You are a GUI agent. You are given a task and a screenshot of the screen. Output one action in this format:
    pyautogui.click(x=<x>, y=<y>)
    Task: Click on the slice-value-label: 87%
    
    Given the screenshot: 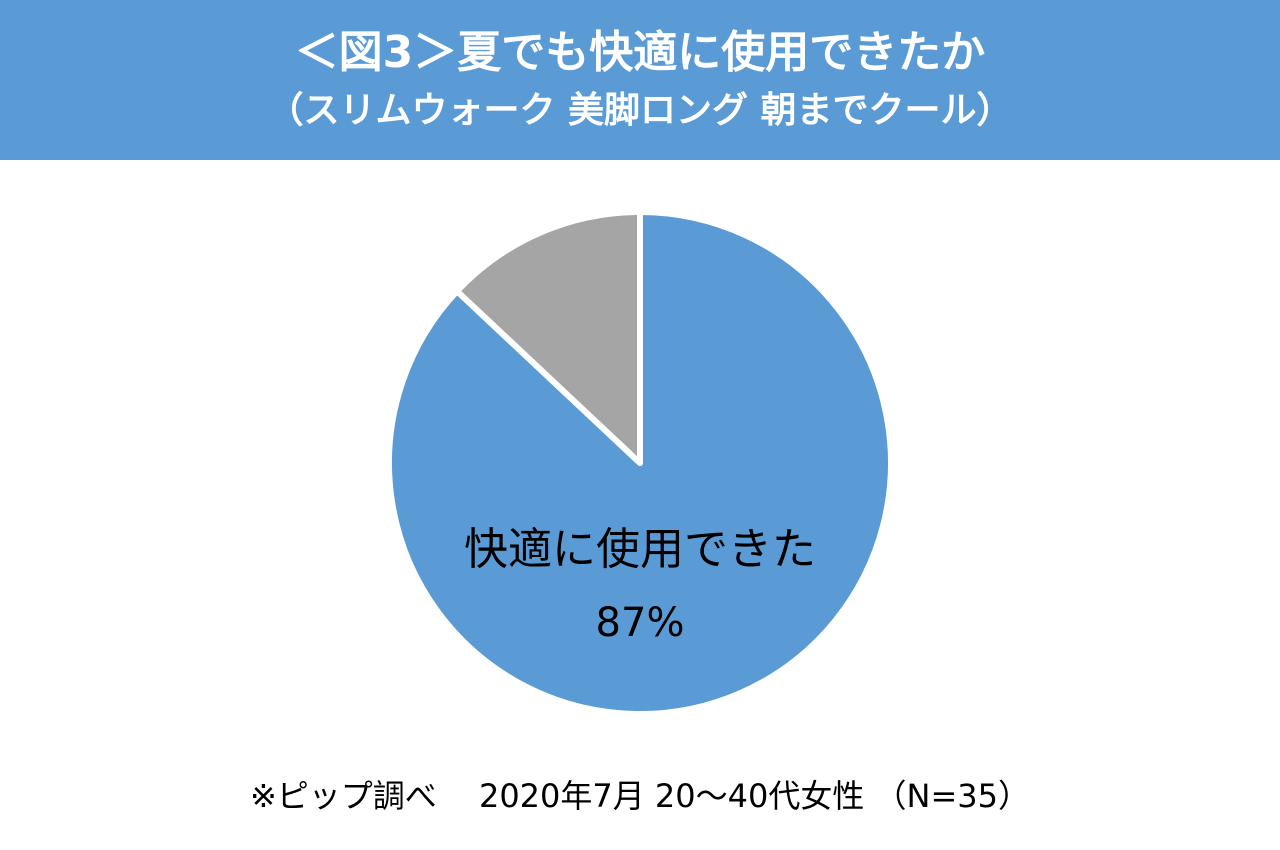 What is the action you would take?
    pyautogui.click(x=640, y=623)
    